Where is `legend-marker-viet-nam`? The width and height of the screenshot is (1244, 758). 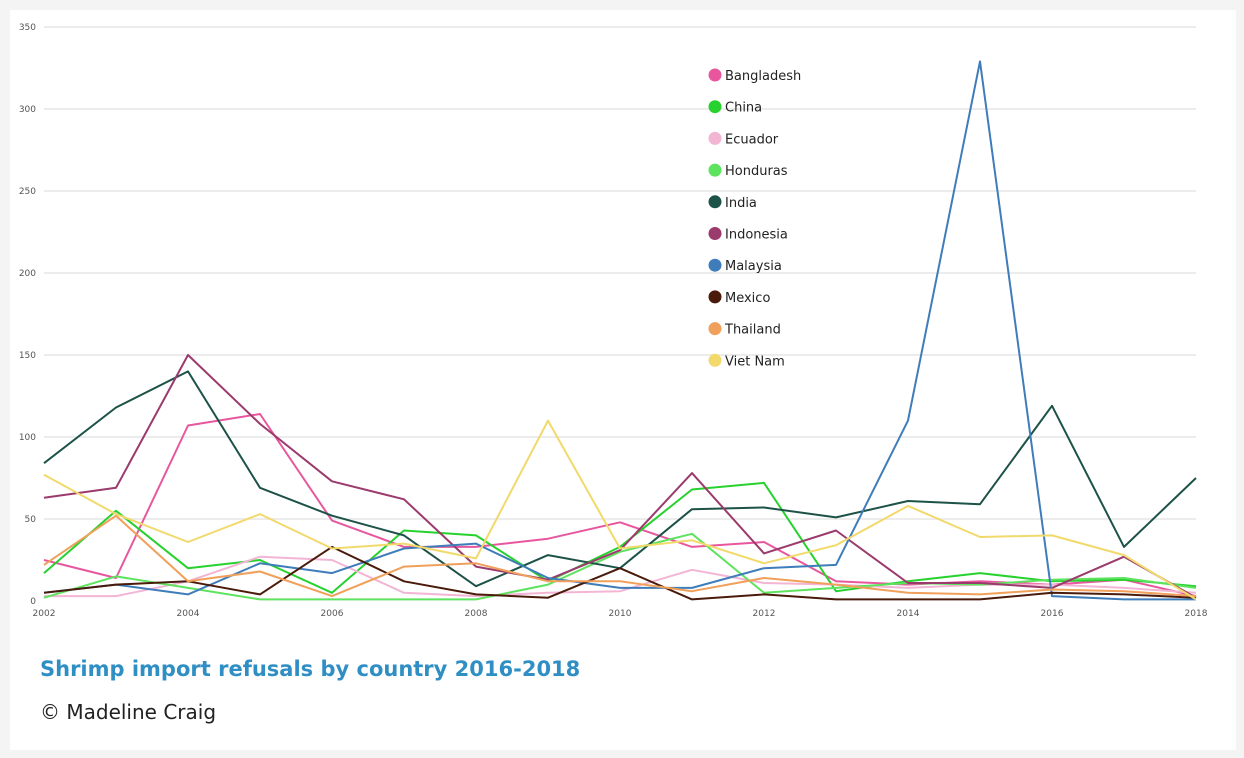
legend-marker-viet-nam is located at coordinates (715, 360).